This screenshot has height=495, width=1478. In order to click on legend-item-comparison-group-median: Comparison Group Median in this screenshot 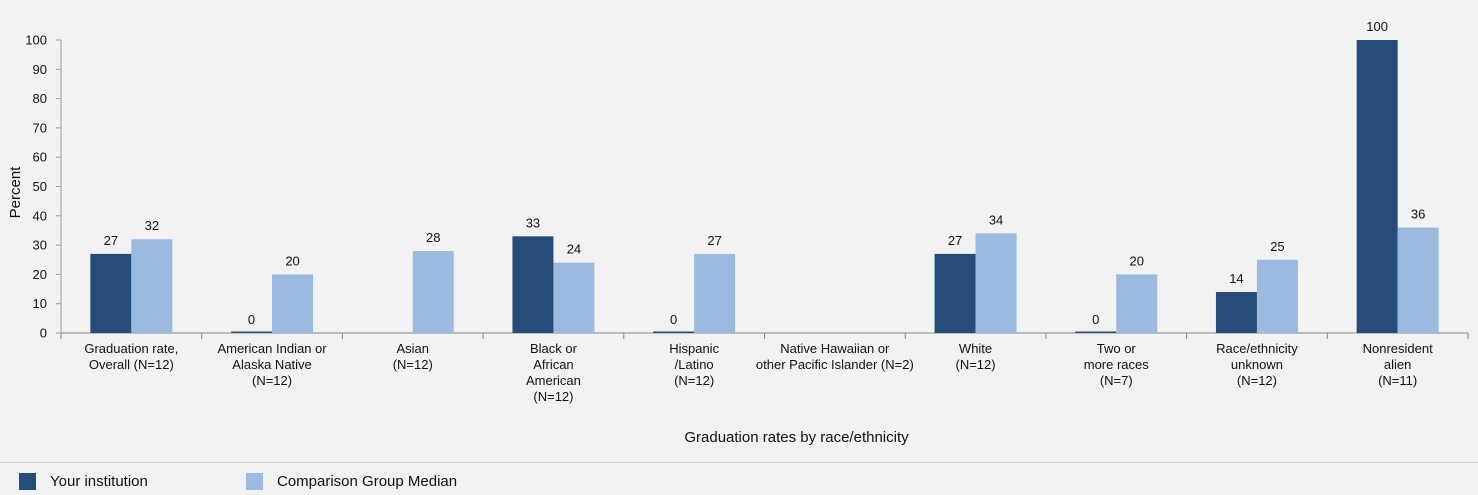, I will do `click(351, 481)`.